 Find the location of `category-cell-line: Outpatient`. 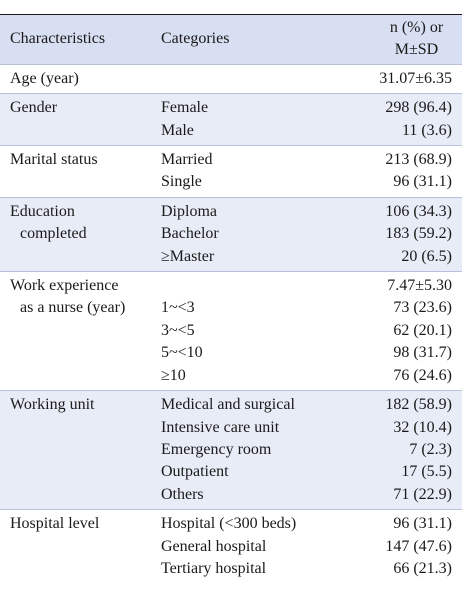

category-cell-line: Outpatient is located at coordinates (195, 472).